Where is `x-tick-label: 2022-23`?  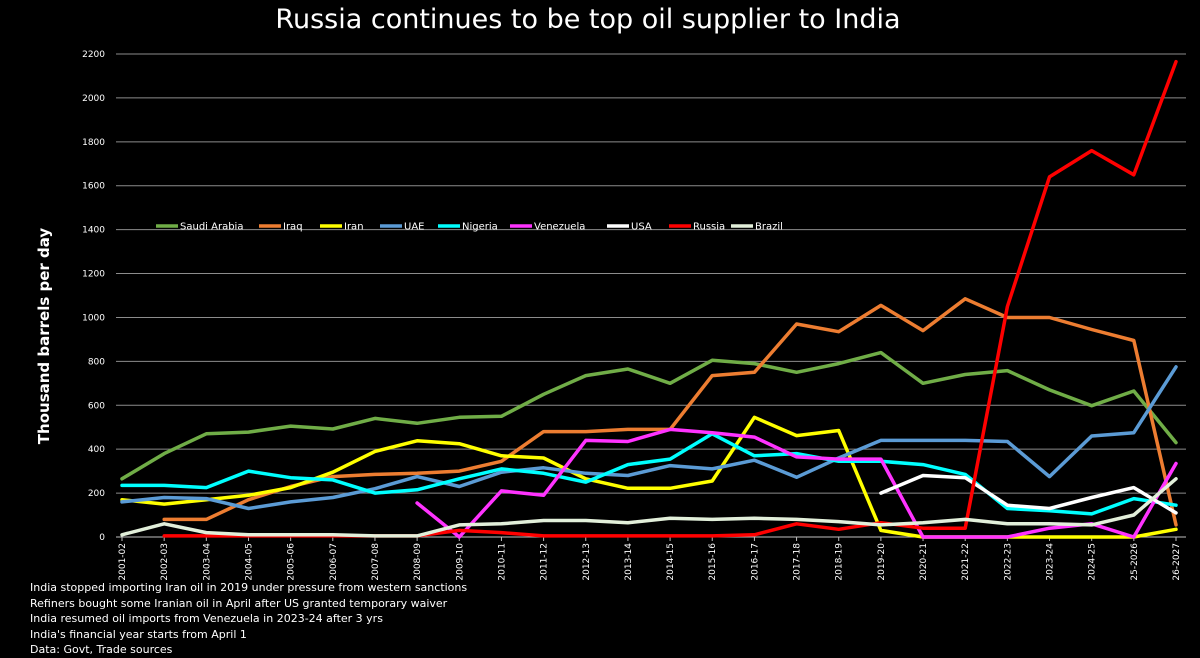
x-tick-label: 2022-23 is located at coordinates (1008, 561).